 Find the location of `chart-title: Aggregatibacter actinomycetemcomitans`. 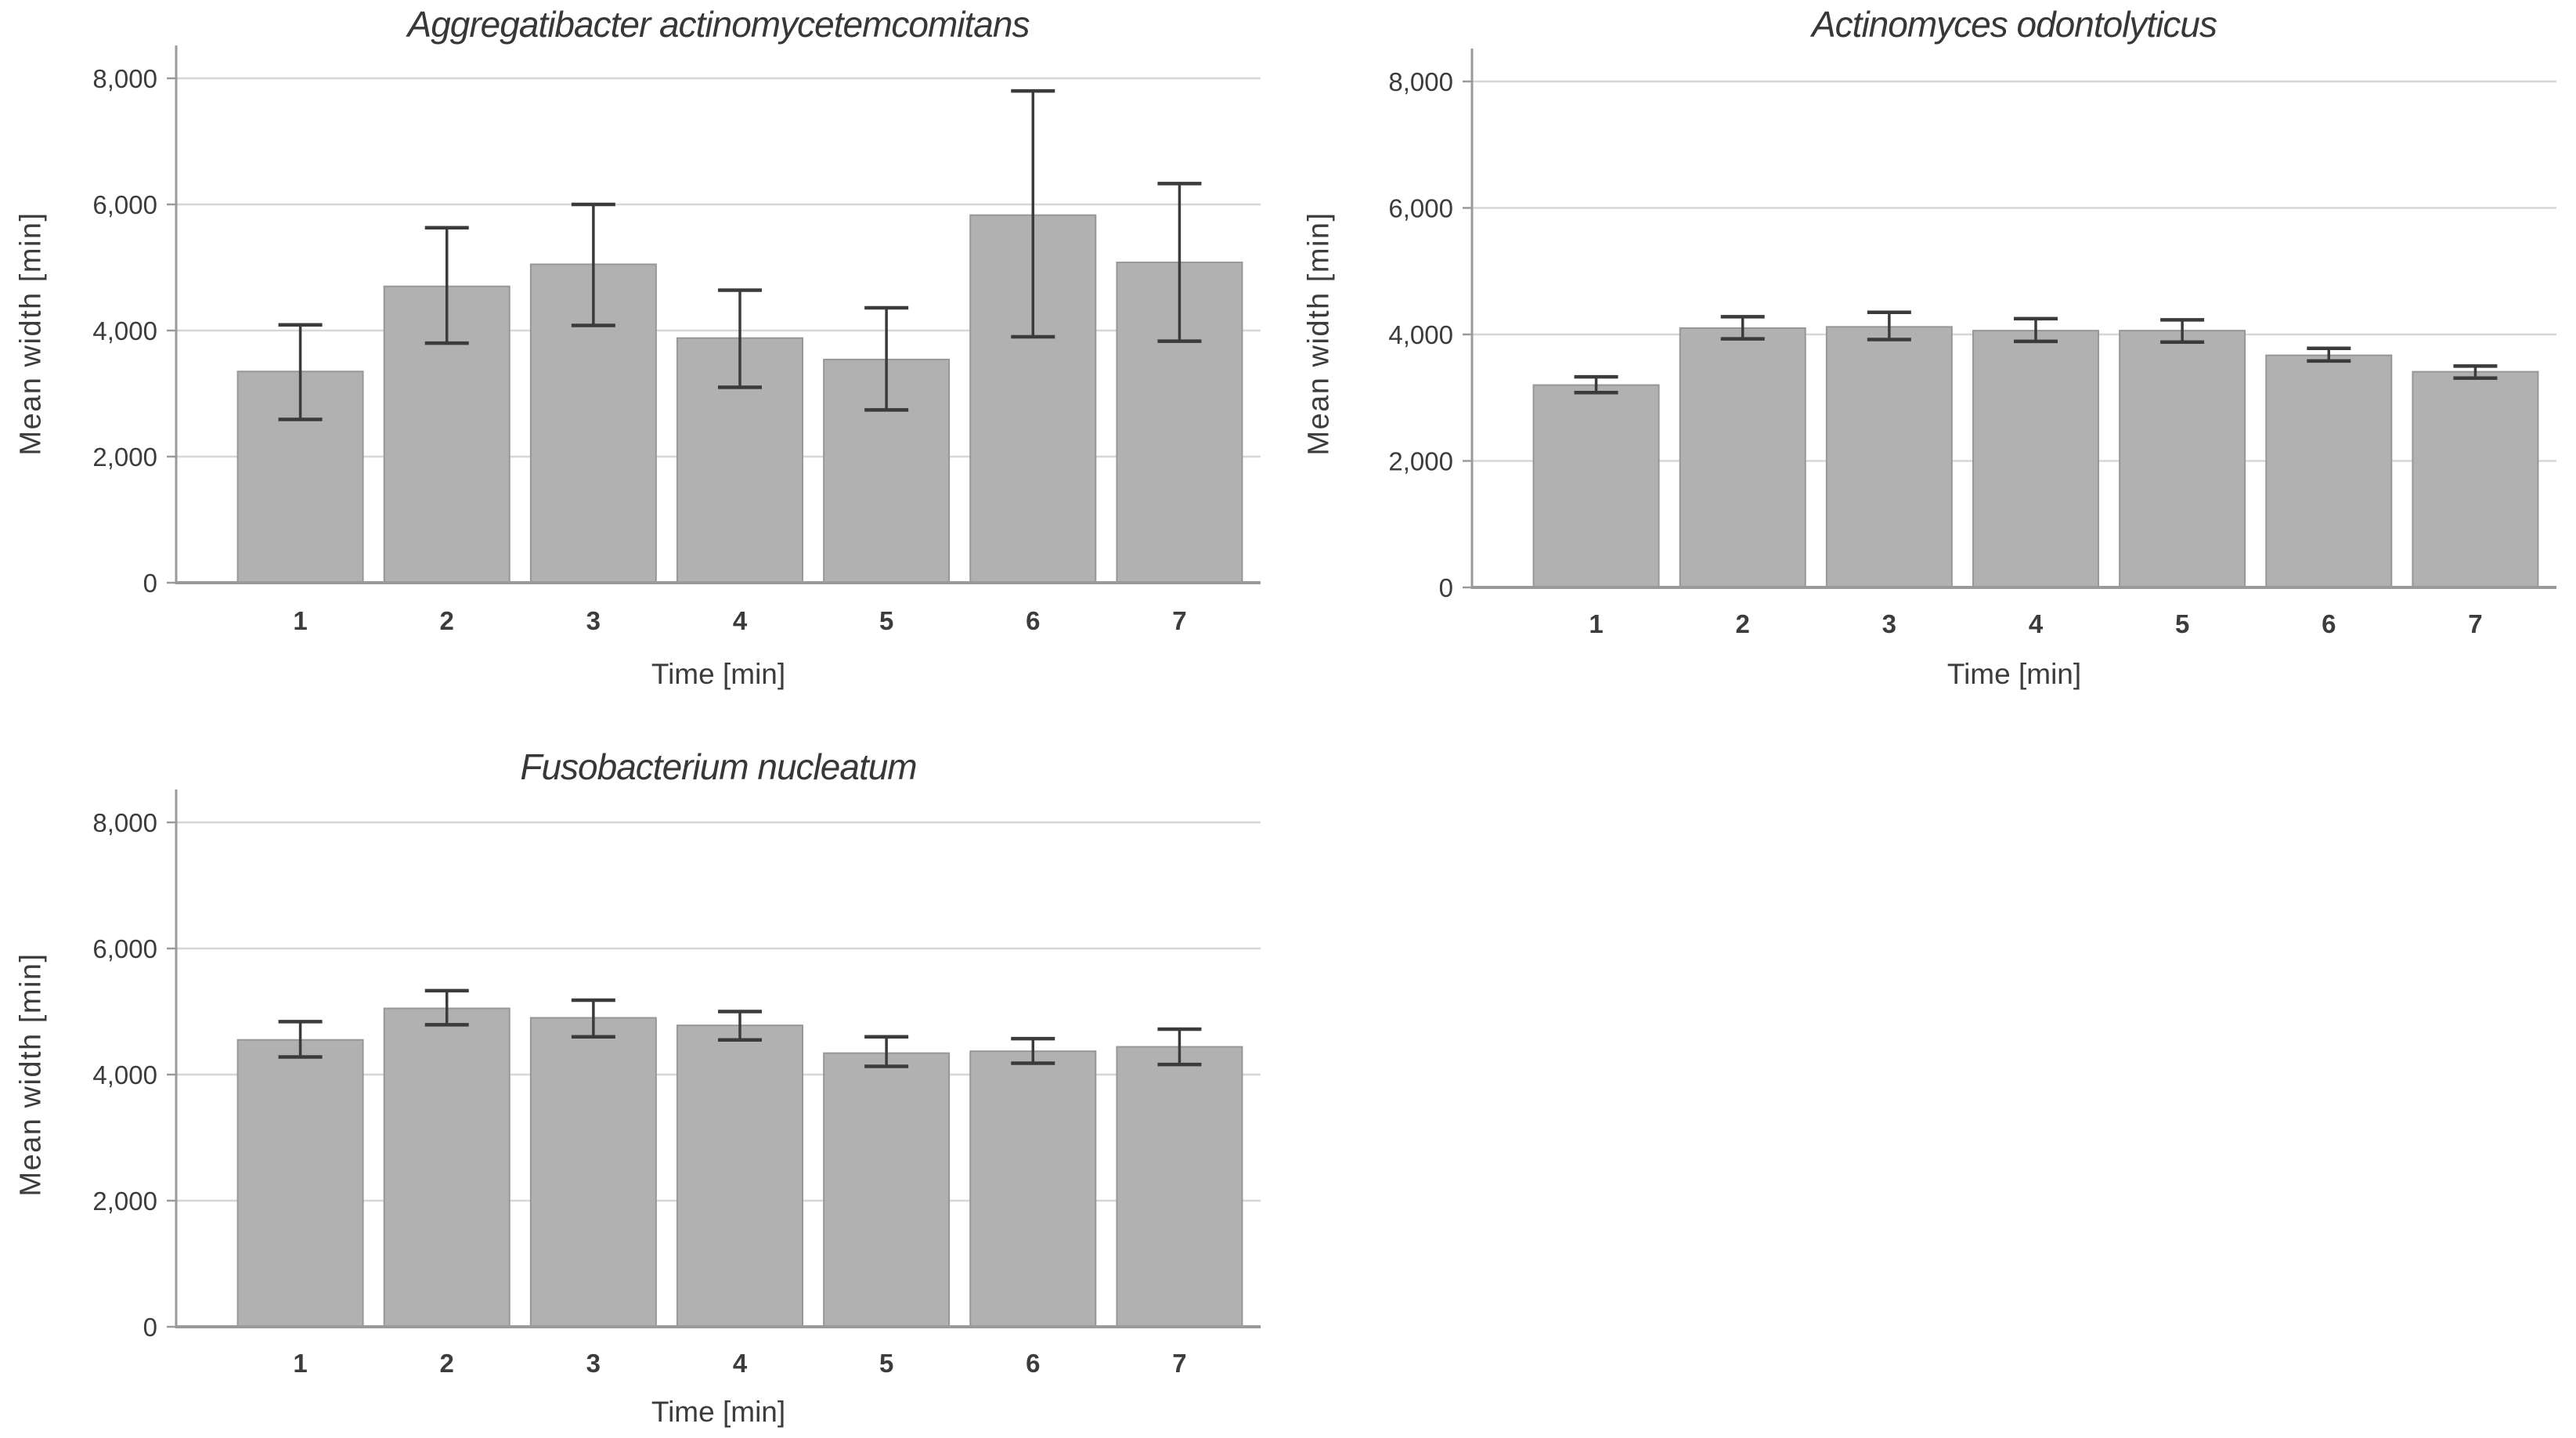

chart-title: Aggregatibacter actinomycetemcomitans is located at coordinates (718, 25).